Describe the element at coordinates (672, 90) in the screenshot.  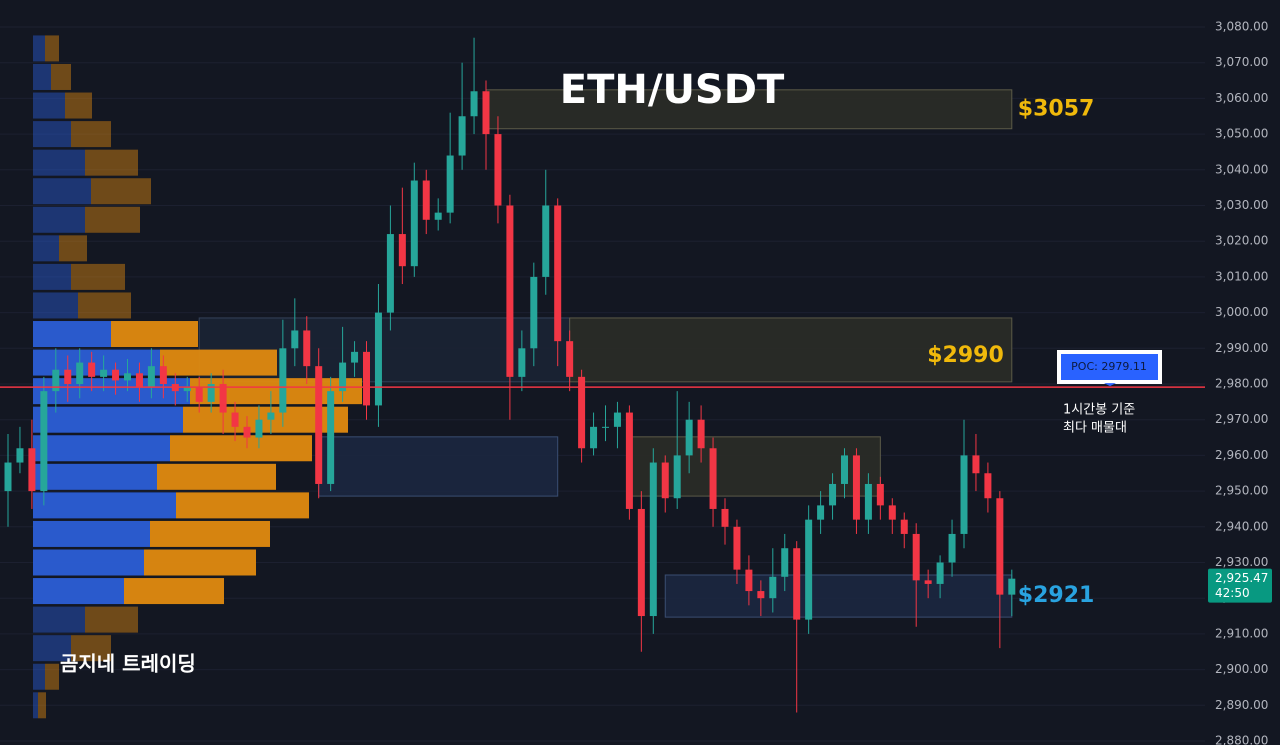
I see `chart-title: ETH/USDT` at that location.